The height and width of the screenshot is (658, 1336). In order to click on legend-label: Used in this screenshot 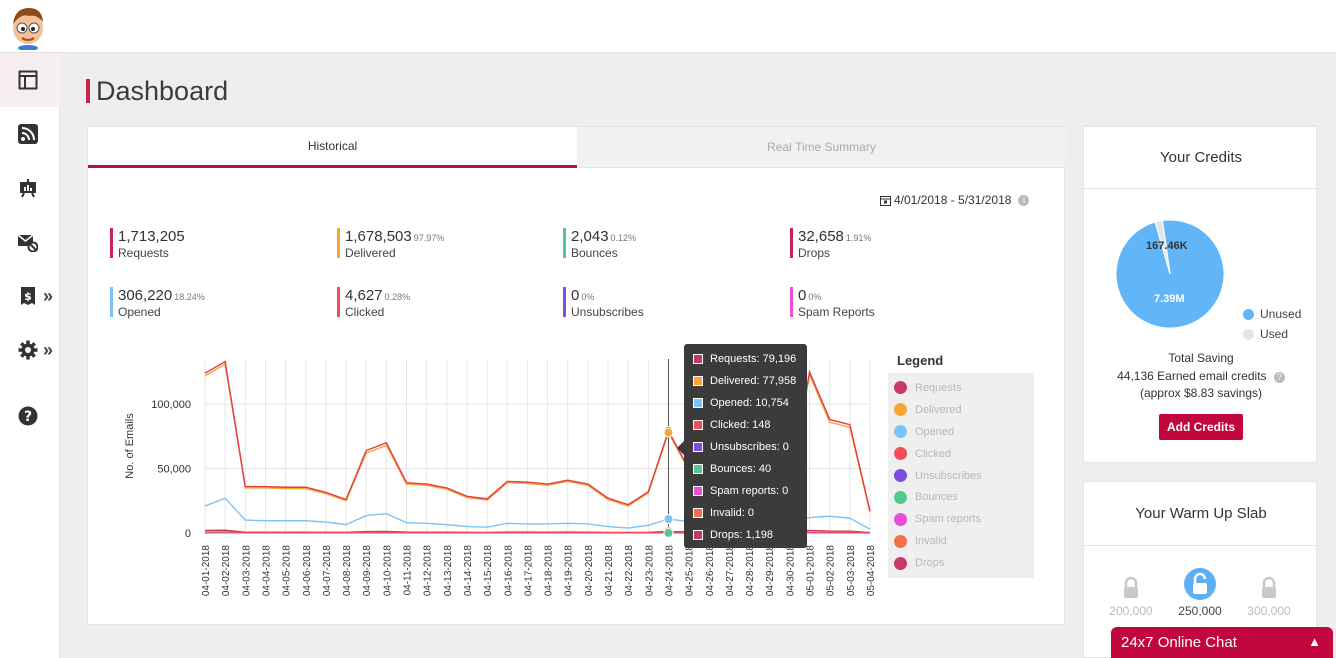, I will do `click(1274, 334)`.